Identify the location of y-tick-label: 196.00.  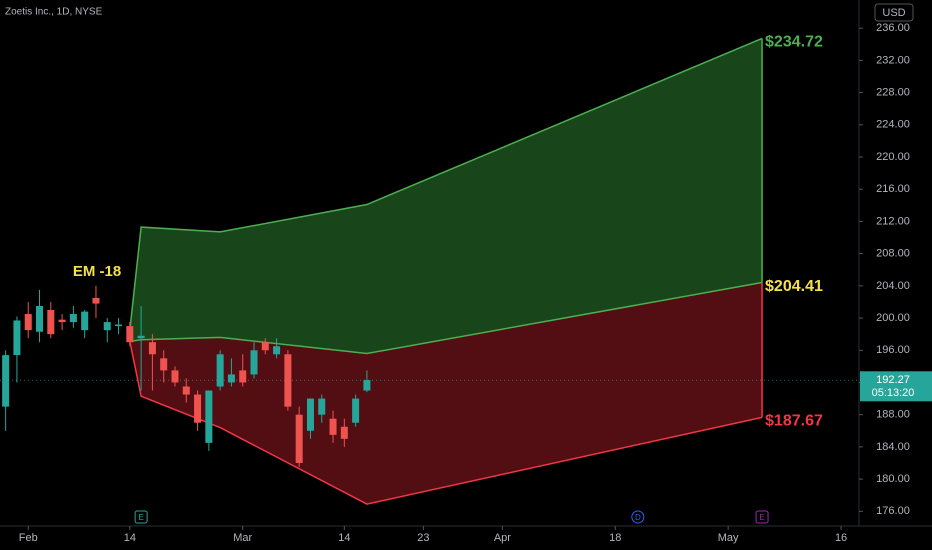
(893, 350).